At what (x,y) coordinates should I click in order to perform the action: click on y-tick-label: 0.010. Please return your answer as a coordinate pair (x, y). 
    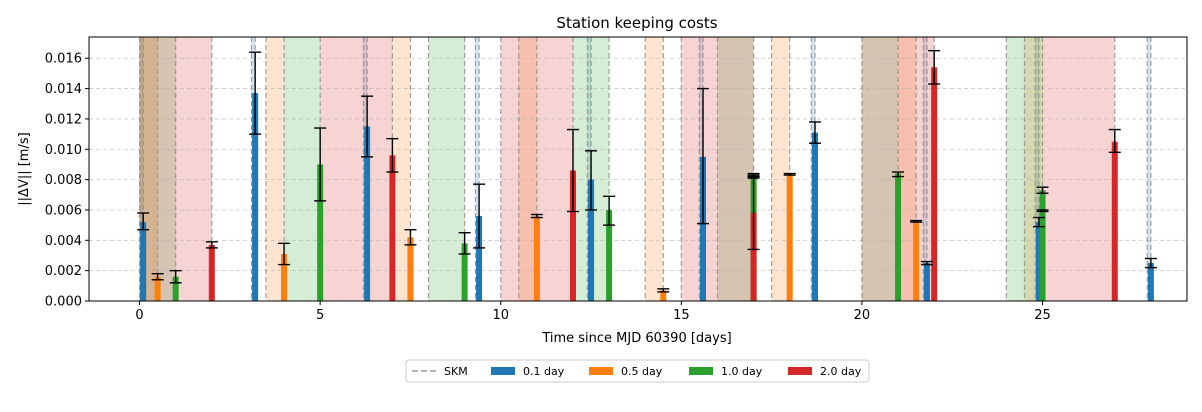
    Looking at the image, I should click on (63, 150).